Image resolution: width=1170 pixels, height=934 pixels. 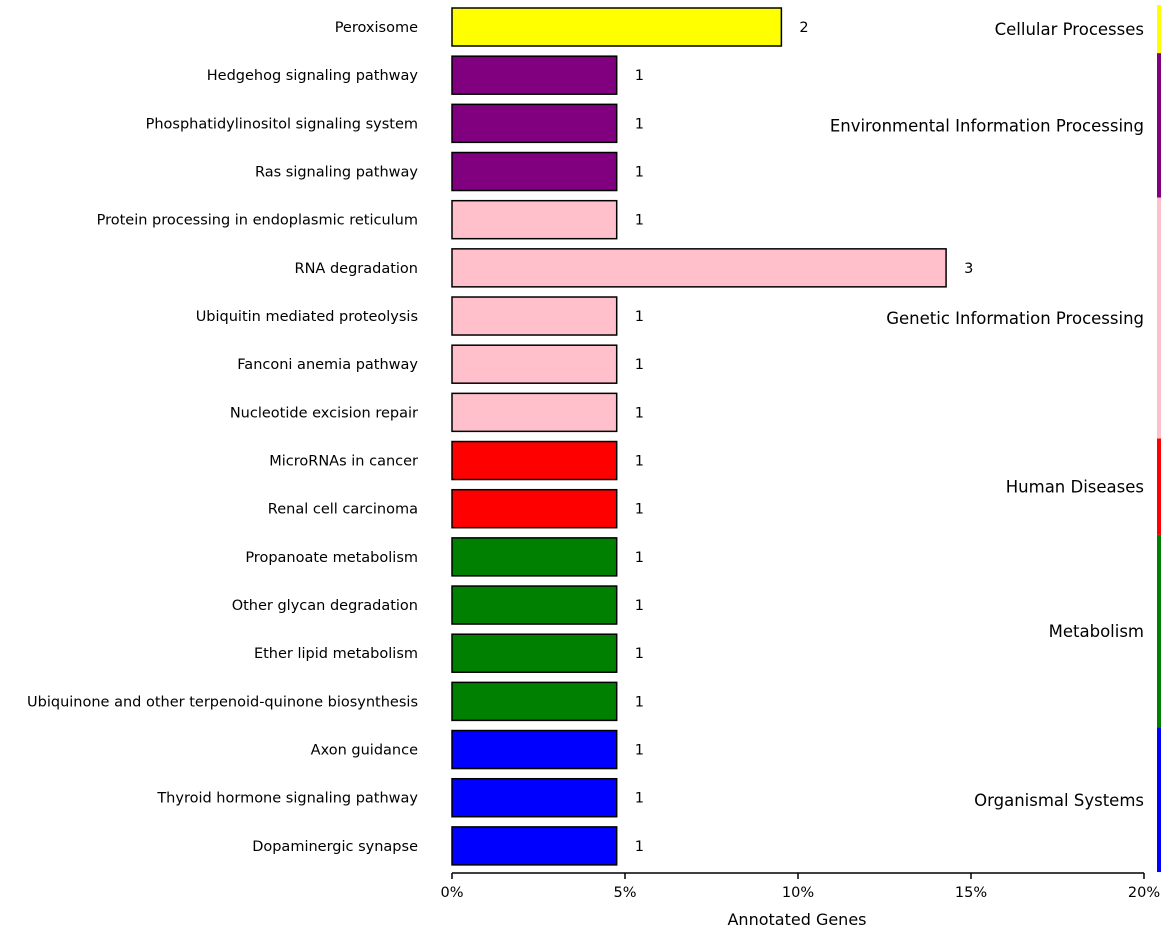 I want to click on bar-fanconi-anemia-pathway, so click(x=534, y=364).